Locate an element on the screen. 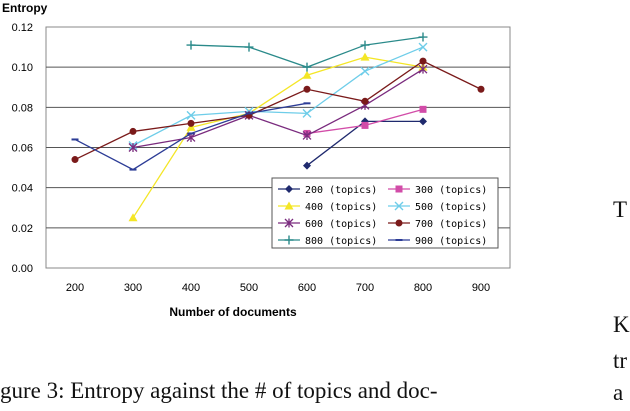 The image size is (630, 411). x-tick-label: 400 is located at coordinates (191, 288).